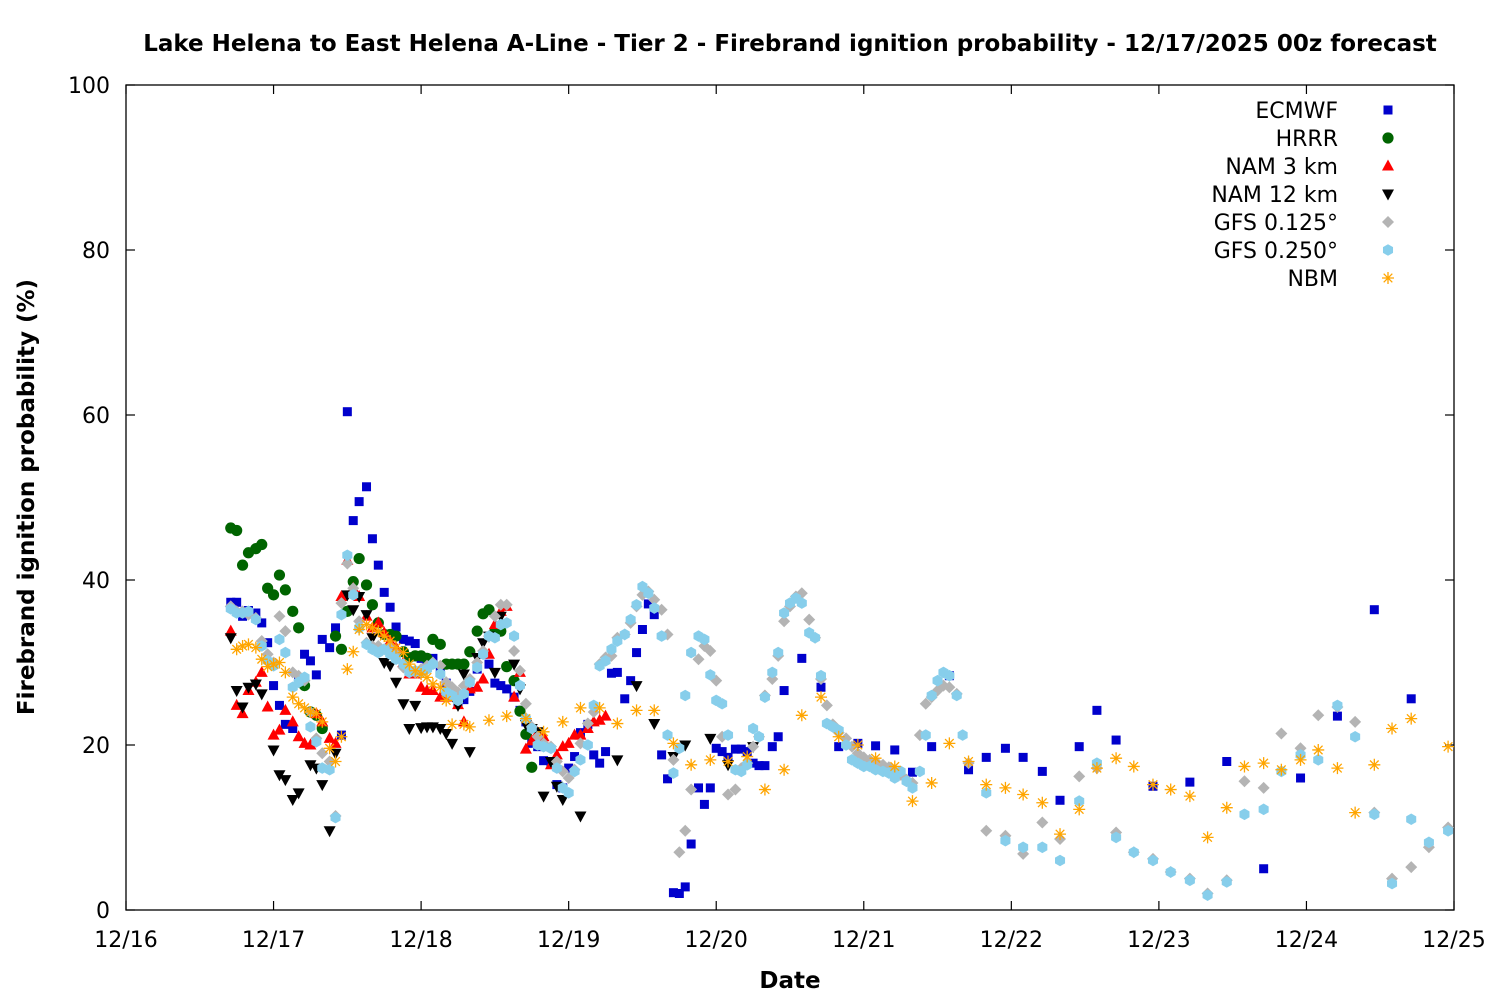 The height and width of the screenshot is (1004, 1500). What do you see at coordinates (1158, 940) in the screenshot?
I see `x-tick-label: 12/23` at bounding box center [1158, 940].